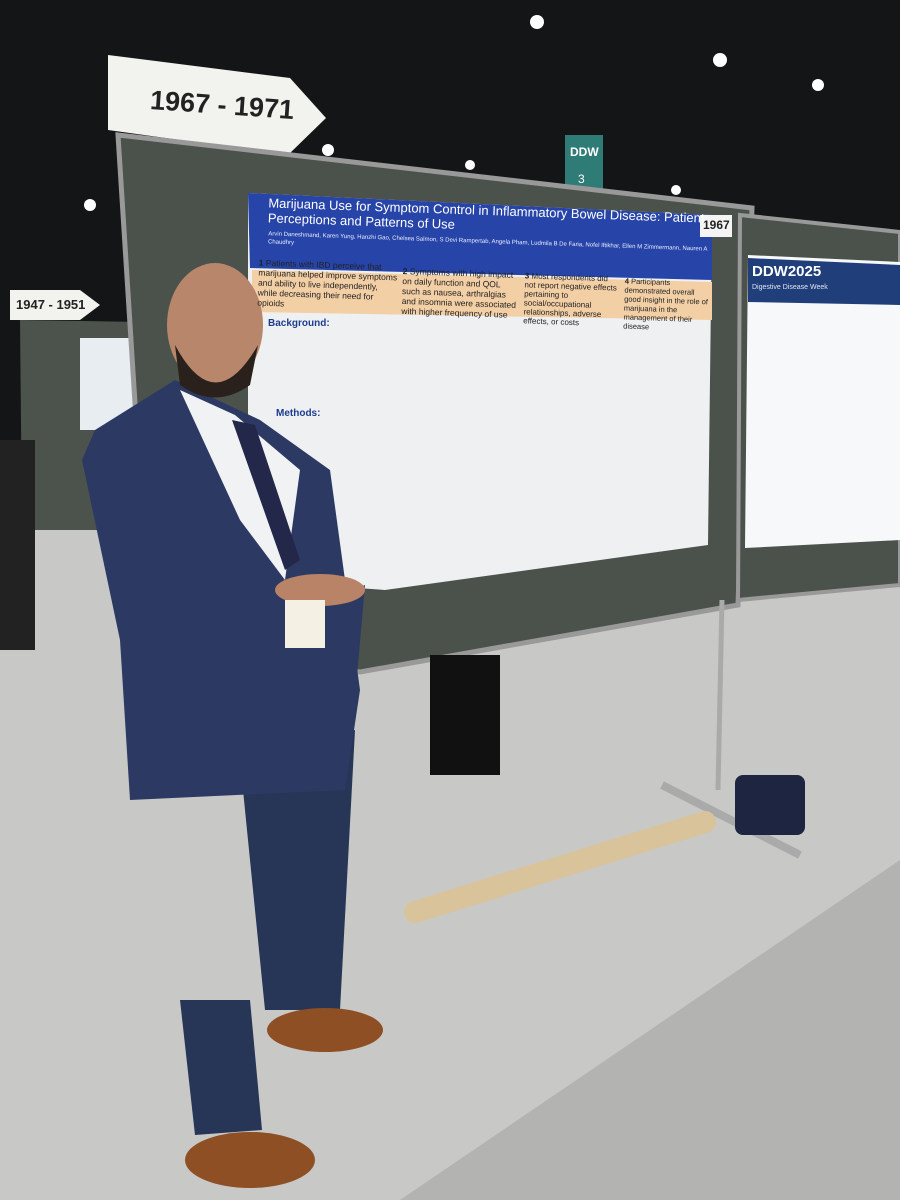 The width and height of the screenshot is (900, 1200). Describe the element at coordinates (299, 323) in the screenshot. I see `section-heading: Background:` at that location.